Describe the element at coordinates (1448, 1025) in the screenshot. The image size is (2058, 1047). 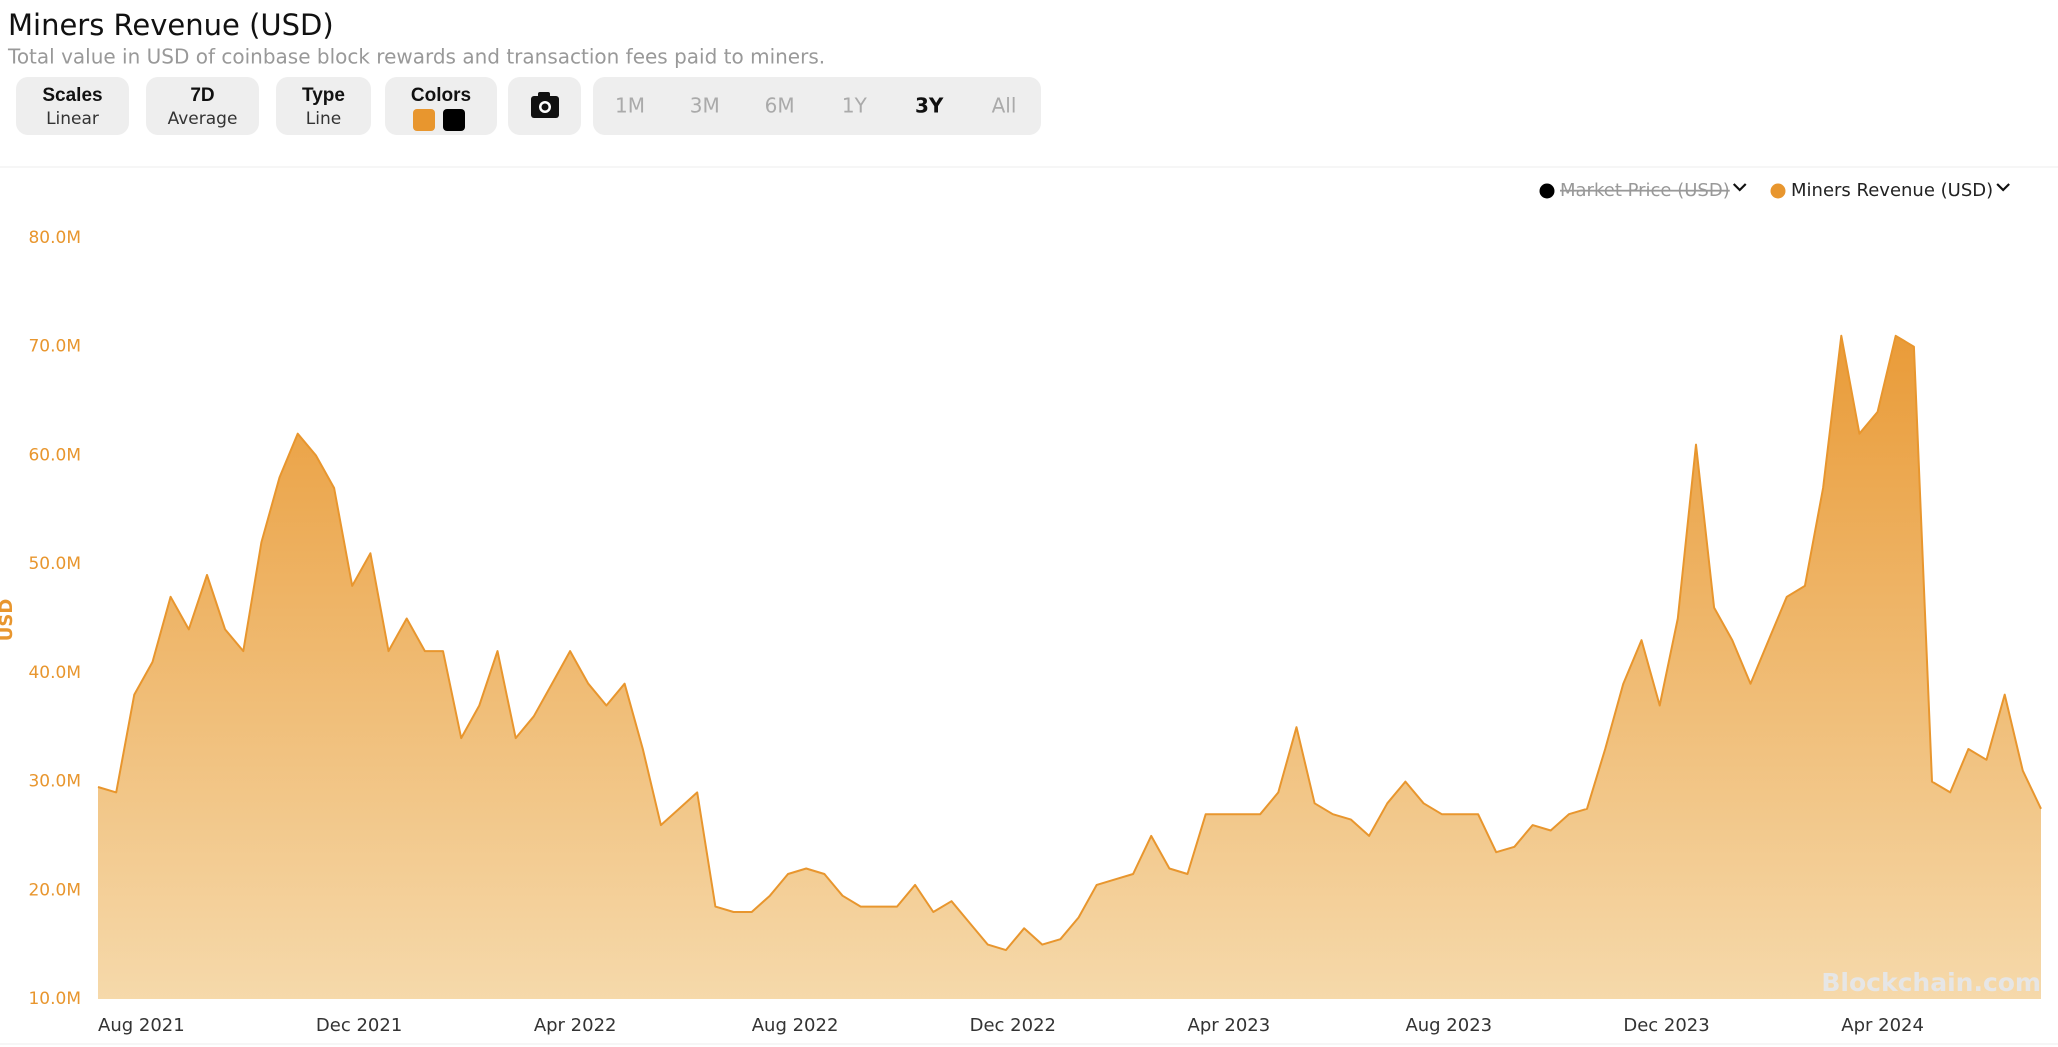
I see `x-tick-label: Aug 2023` at that location.